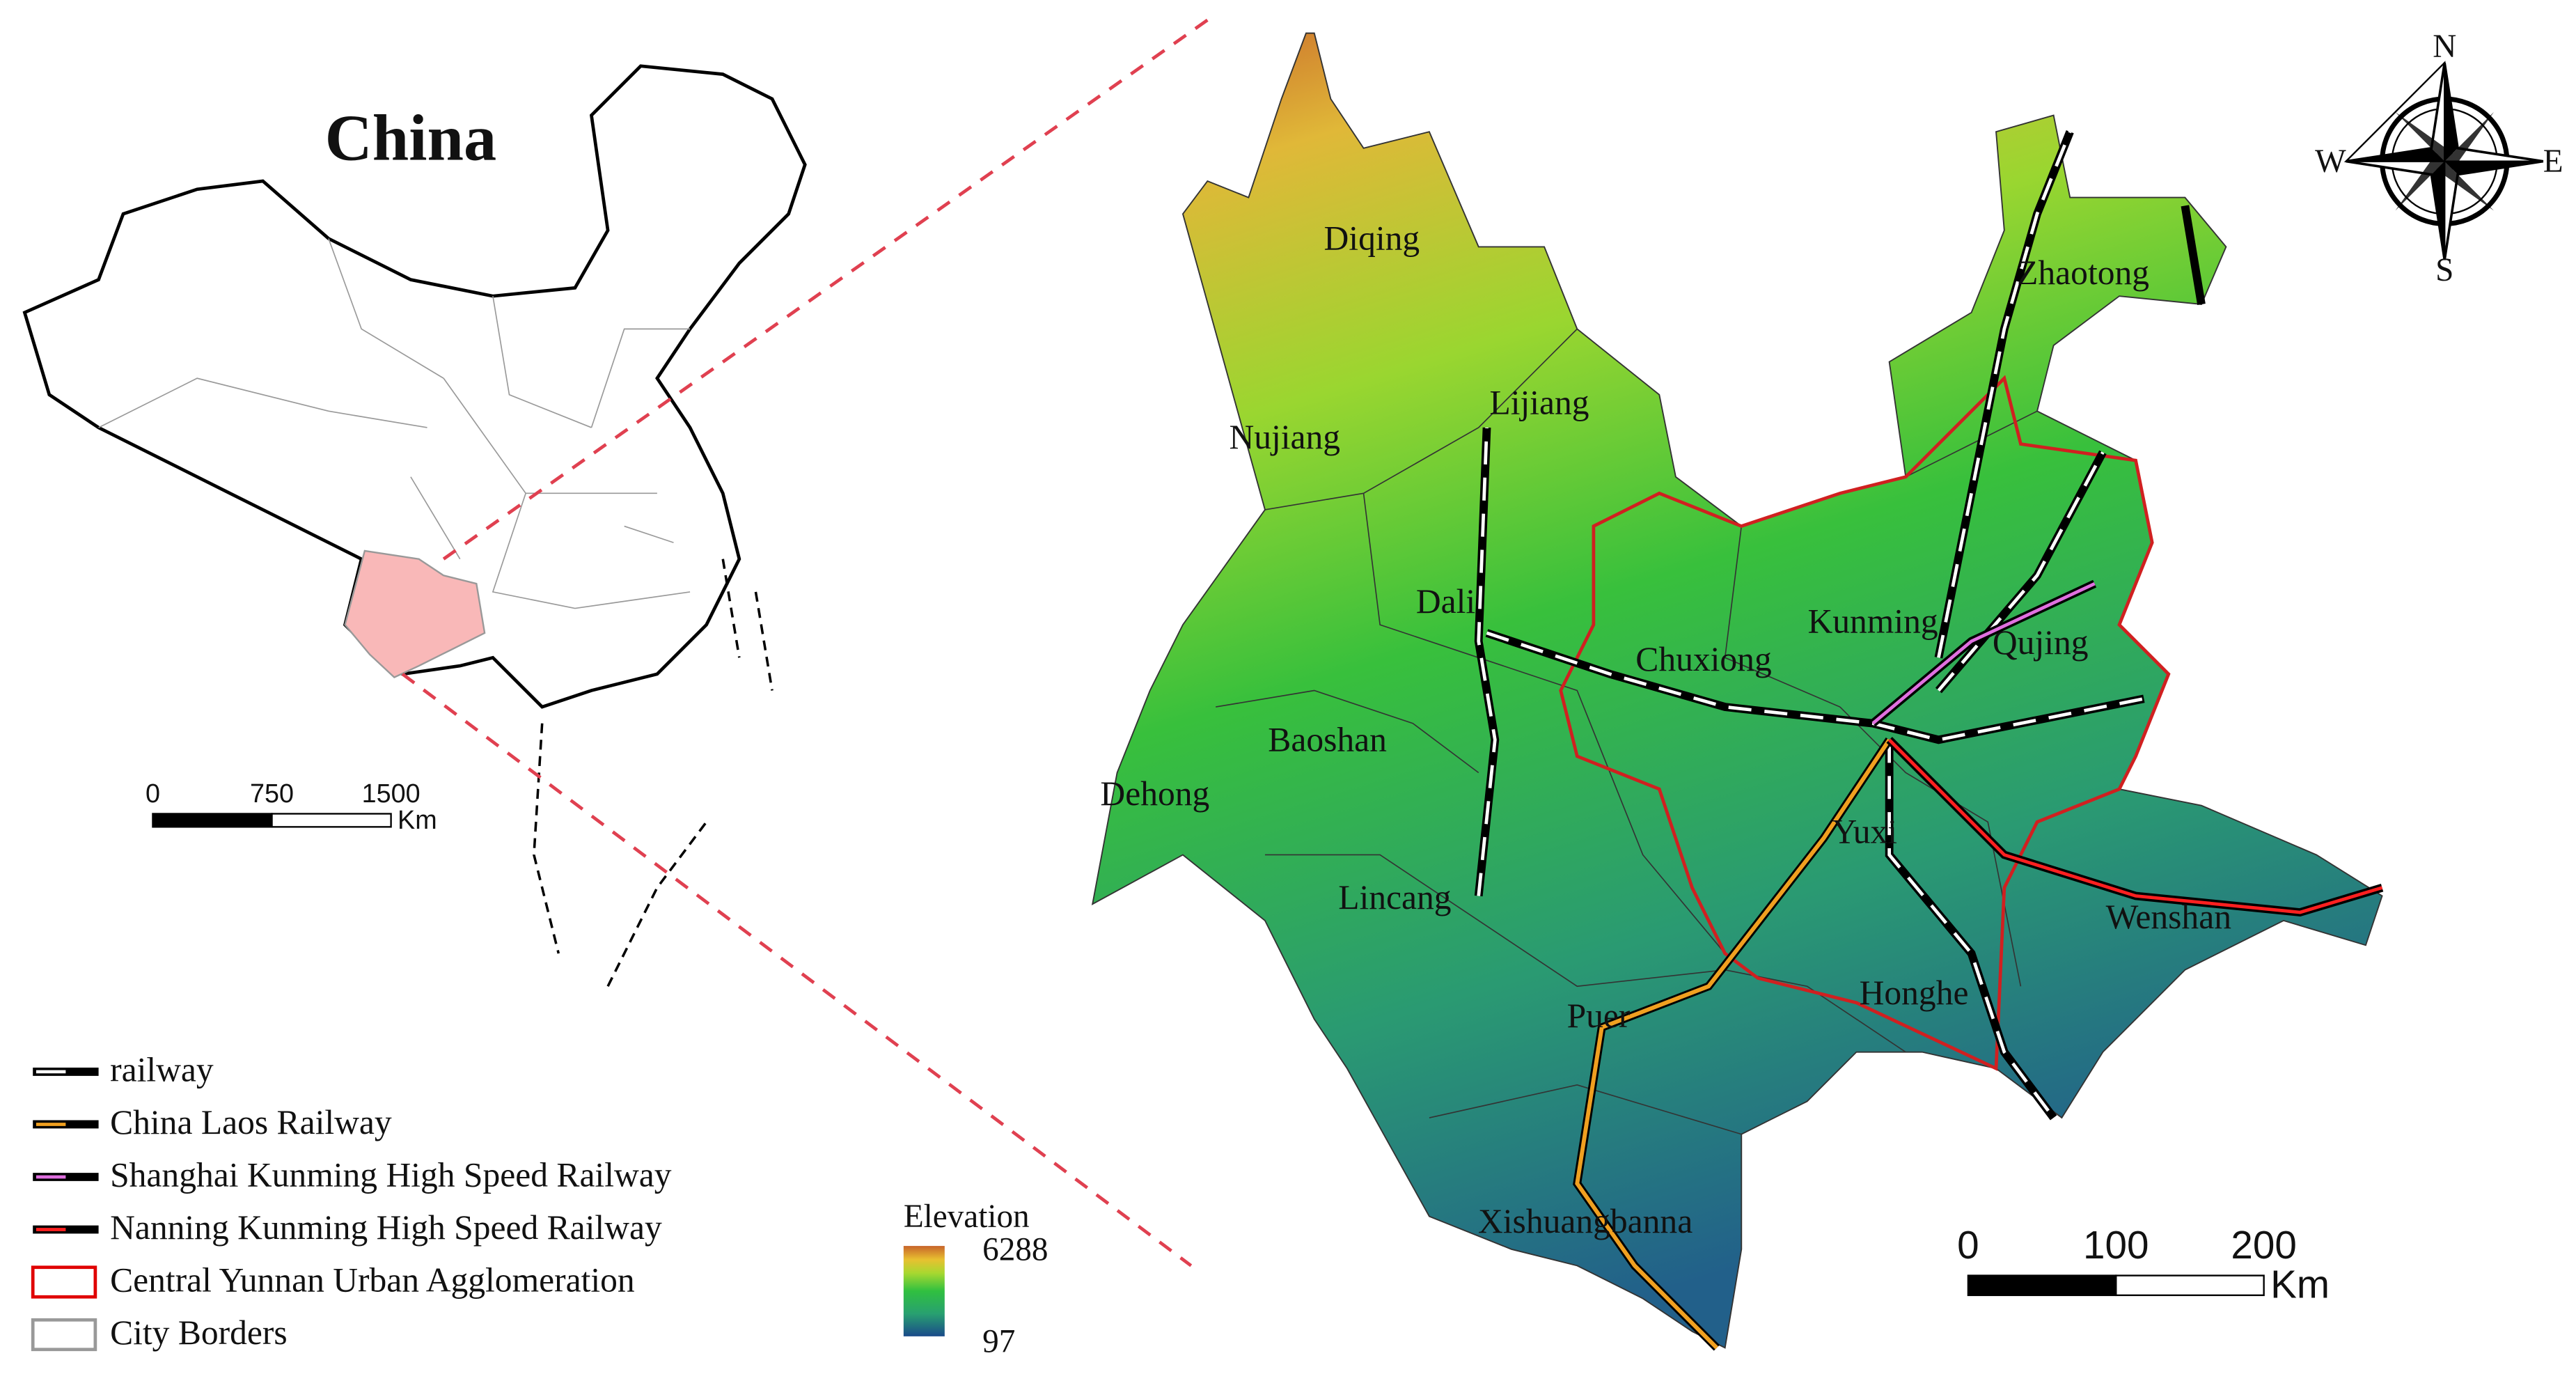 The width and height of the screenshot is (2576, 1381). What do you see at coordinates (2330, 162) in the screenshot?
I see `compass-w: W` at bounding box center [2330, 162].